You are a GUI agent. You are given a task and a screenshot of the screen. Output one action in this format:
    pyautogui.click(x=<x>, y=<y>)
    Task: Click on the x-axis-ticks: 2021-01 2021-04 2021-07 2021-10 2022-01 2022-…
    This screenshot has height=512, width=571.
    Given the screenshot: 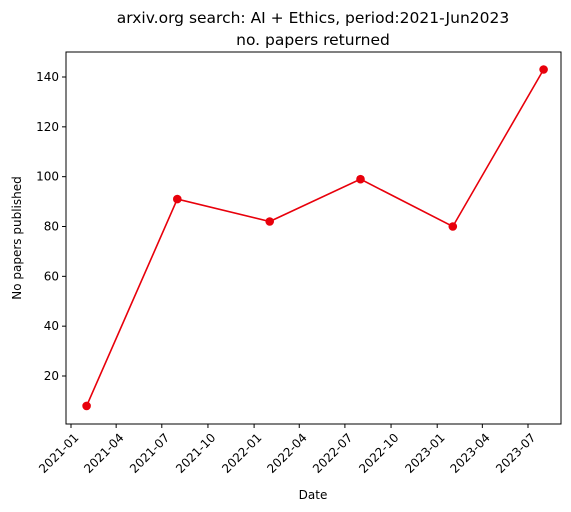 What is the action you would take?
    pyautogui.click(x=287, y=450)
    